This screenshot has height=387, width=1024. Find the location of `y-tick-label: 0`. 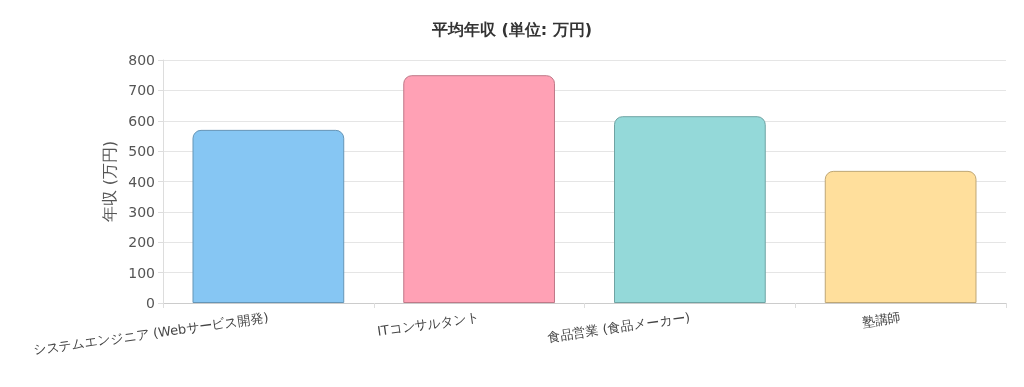

y-tick-label: 0 is located at coordinates (150, 303).